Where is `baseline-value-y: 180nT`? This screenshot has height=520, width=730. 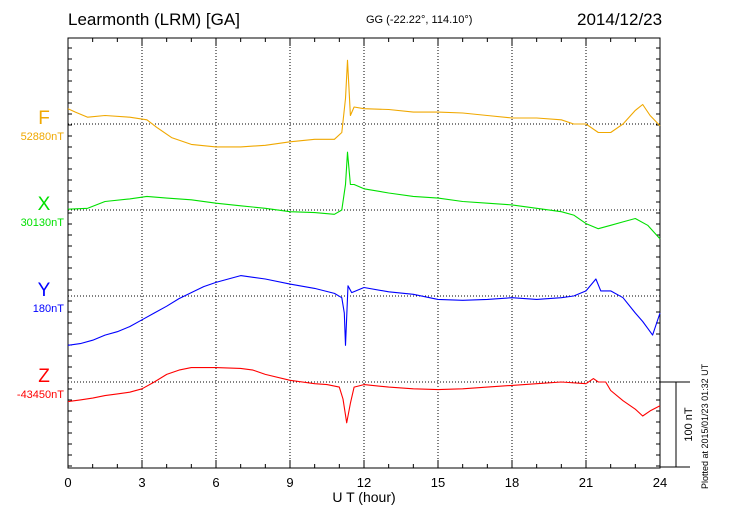
baseline-value-y: 180nT is located at coordinates (48, 309).